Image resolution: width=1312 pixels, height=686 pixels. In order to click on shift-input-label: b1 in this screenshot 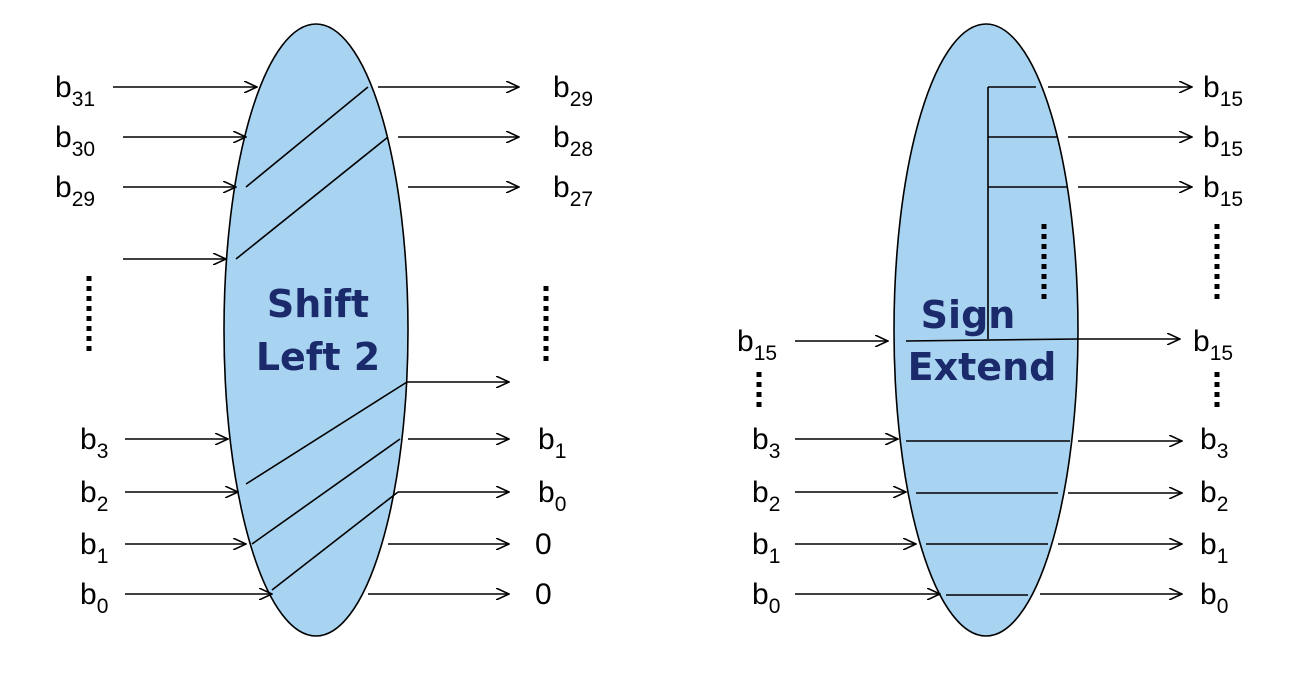, I will do `click(94, 548)`.